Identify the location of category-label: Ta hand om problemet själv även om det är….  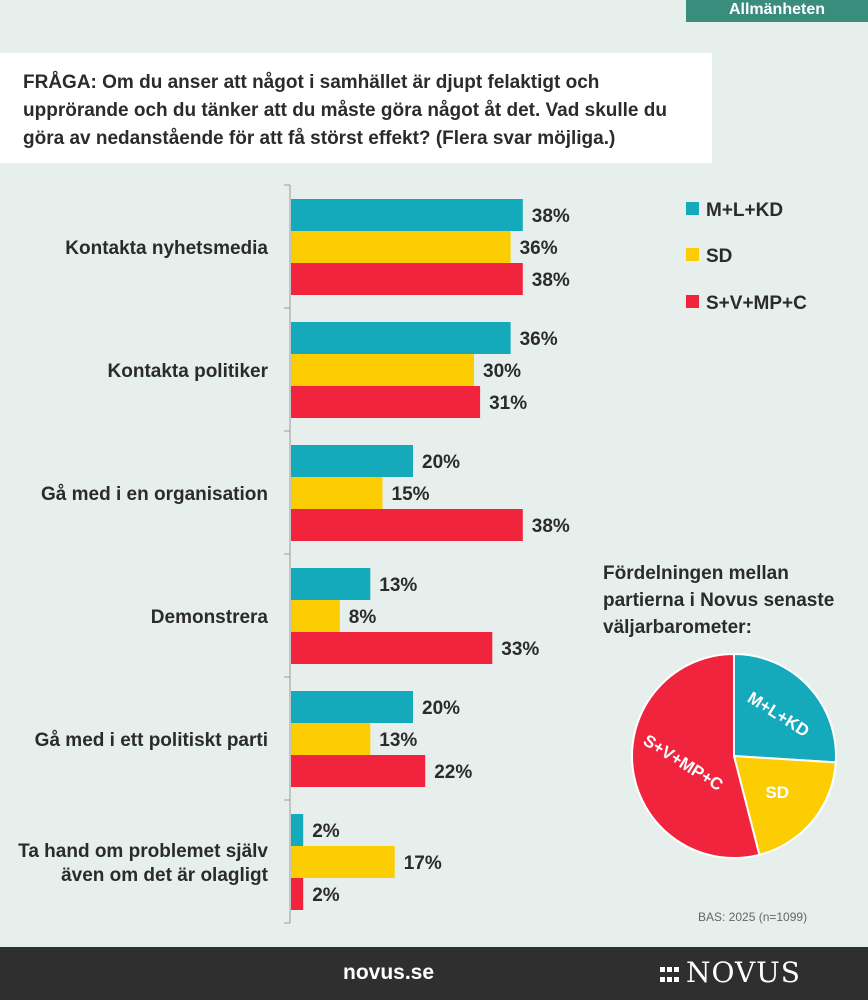
(143, 863).